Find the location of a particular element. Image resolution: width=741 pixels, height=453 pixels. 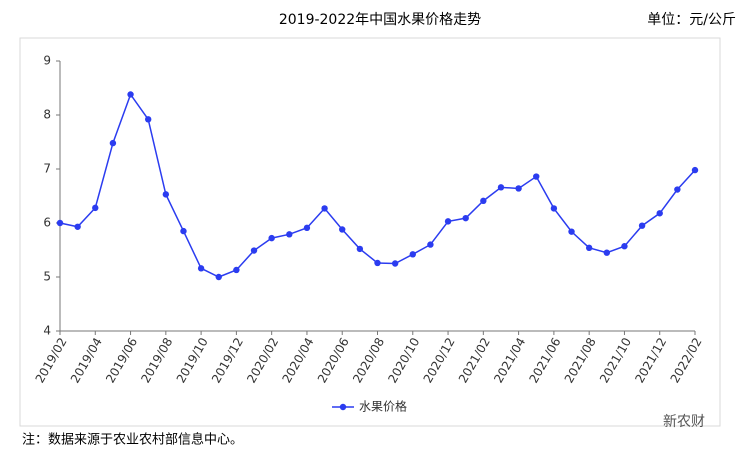

x-tick-label: 2021/02 is located at coordinates (474, 360).